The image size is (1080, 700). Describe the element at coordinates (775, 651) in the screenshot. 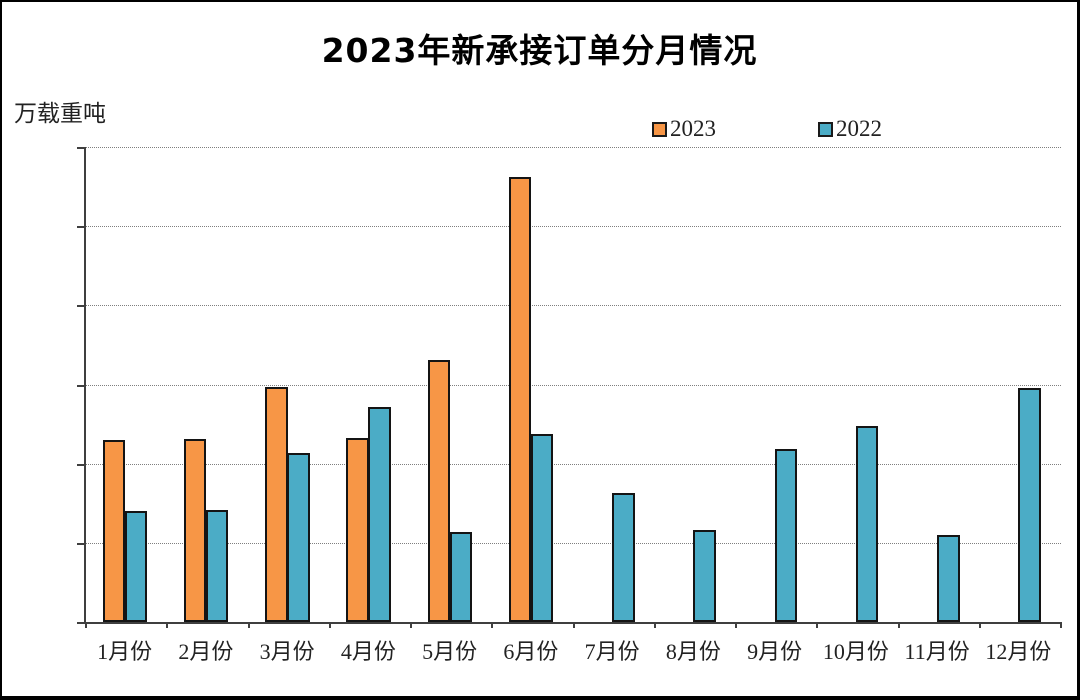

I see `x-tick-label-9月份: 9月份` at that location.